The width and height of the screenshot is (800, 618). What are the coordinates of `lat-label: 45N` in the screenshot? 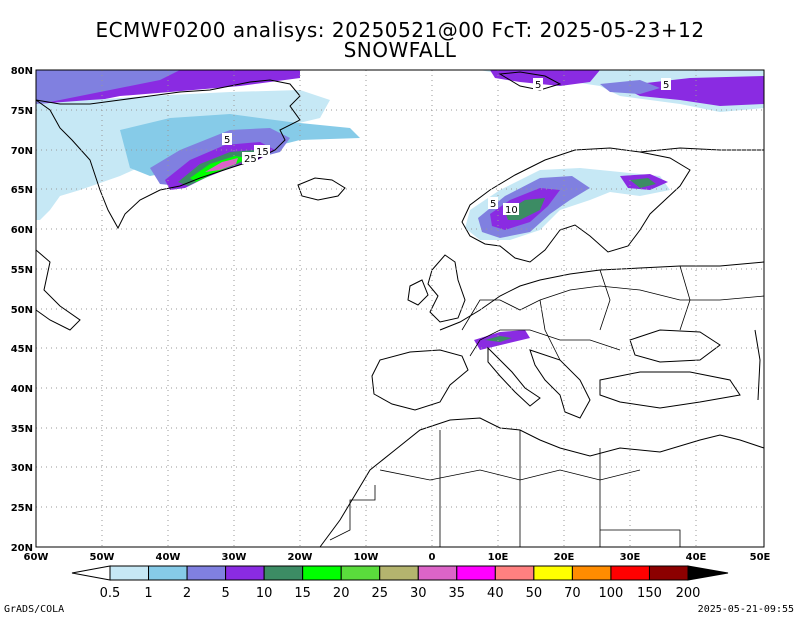 It's located at (22, 349).